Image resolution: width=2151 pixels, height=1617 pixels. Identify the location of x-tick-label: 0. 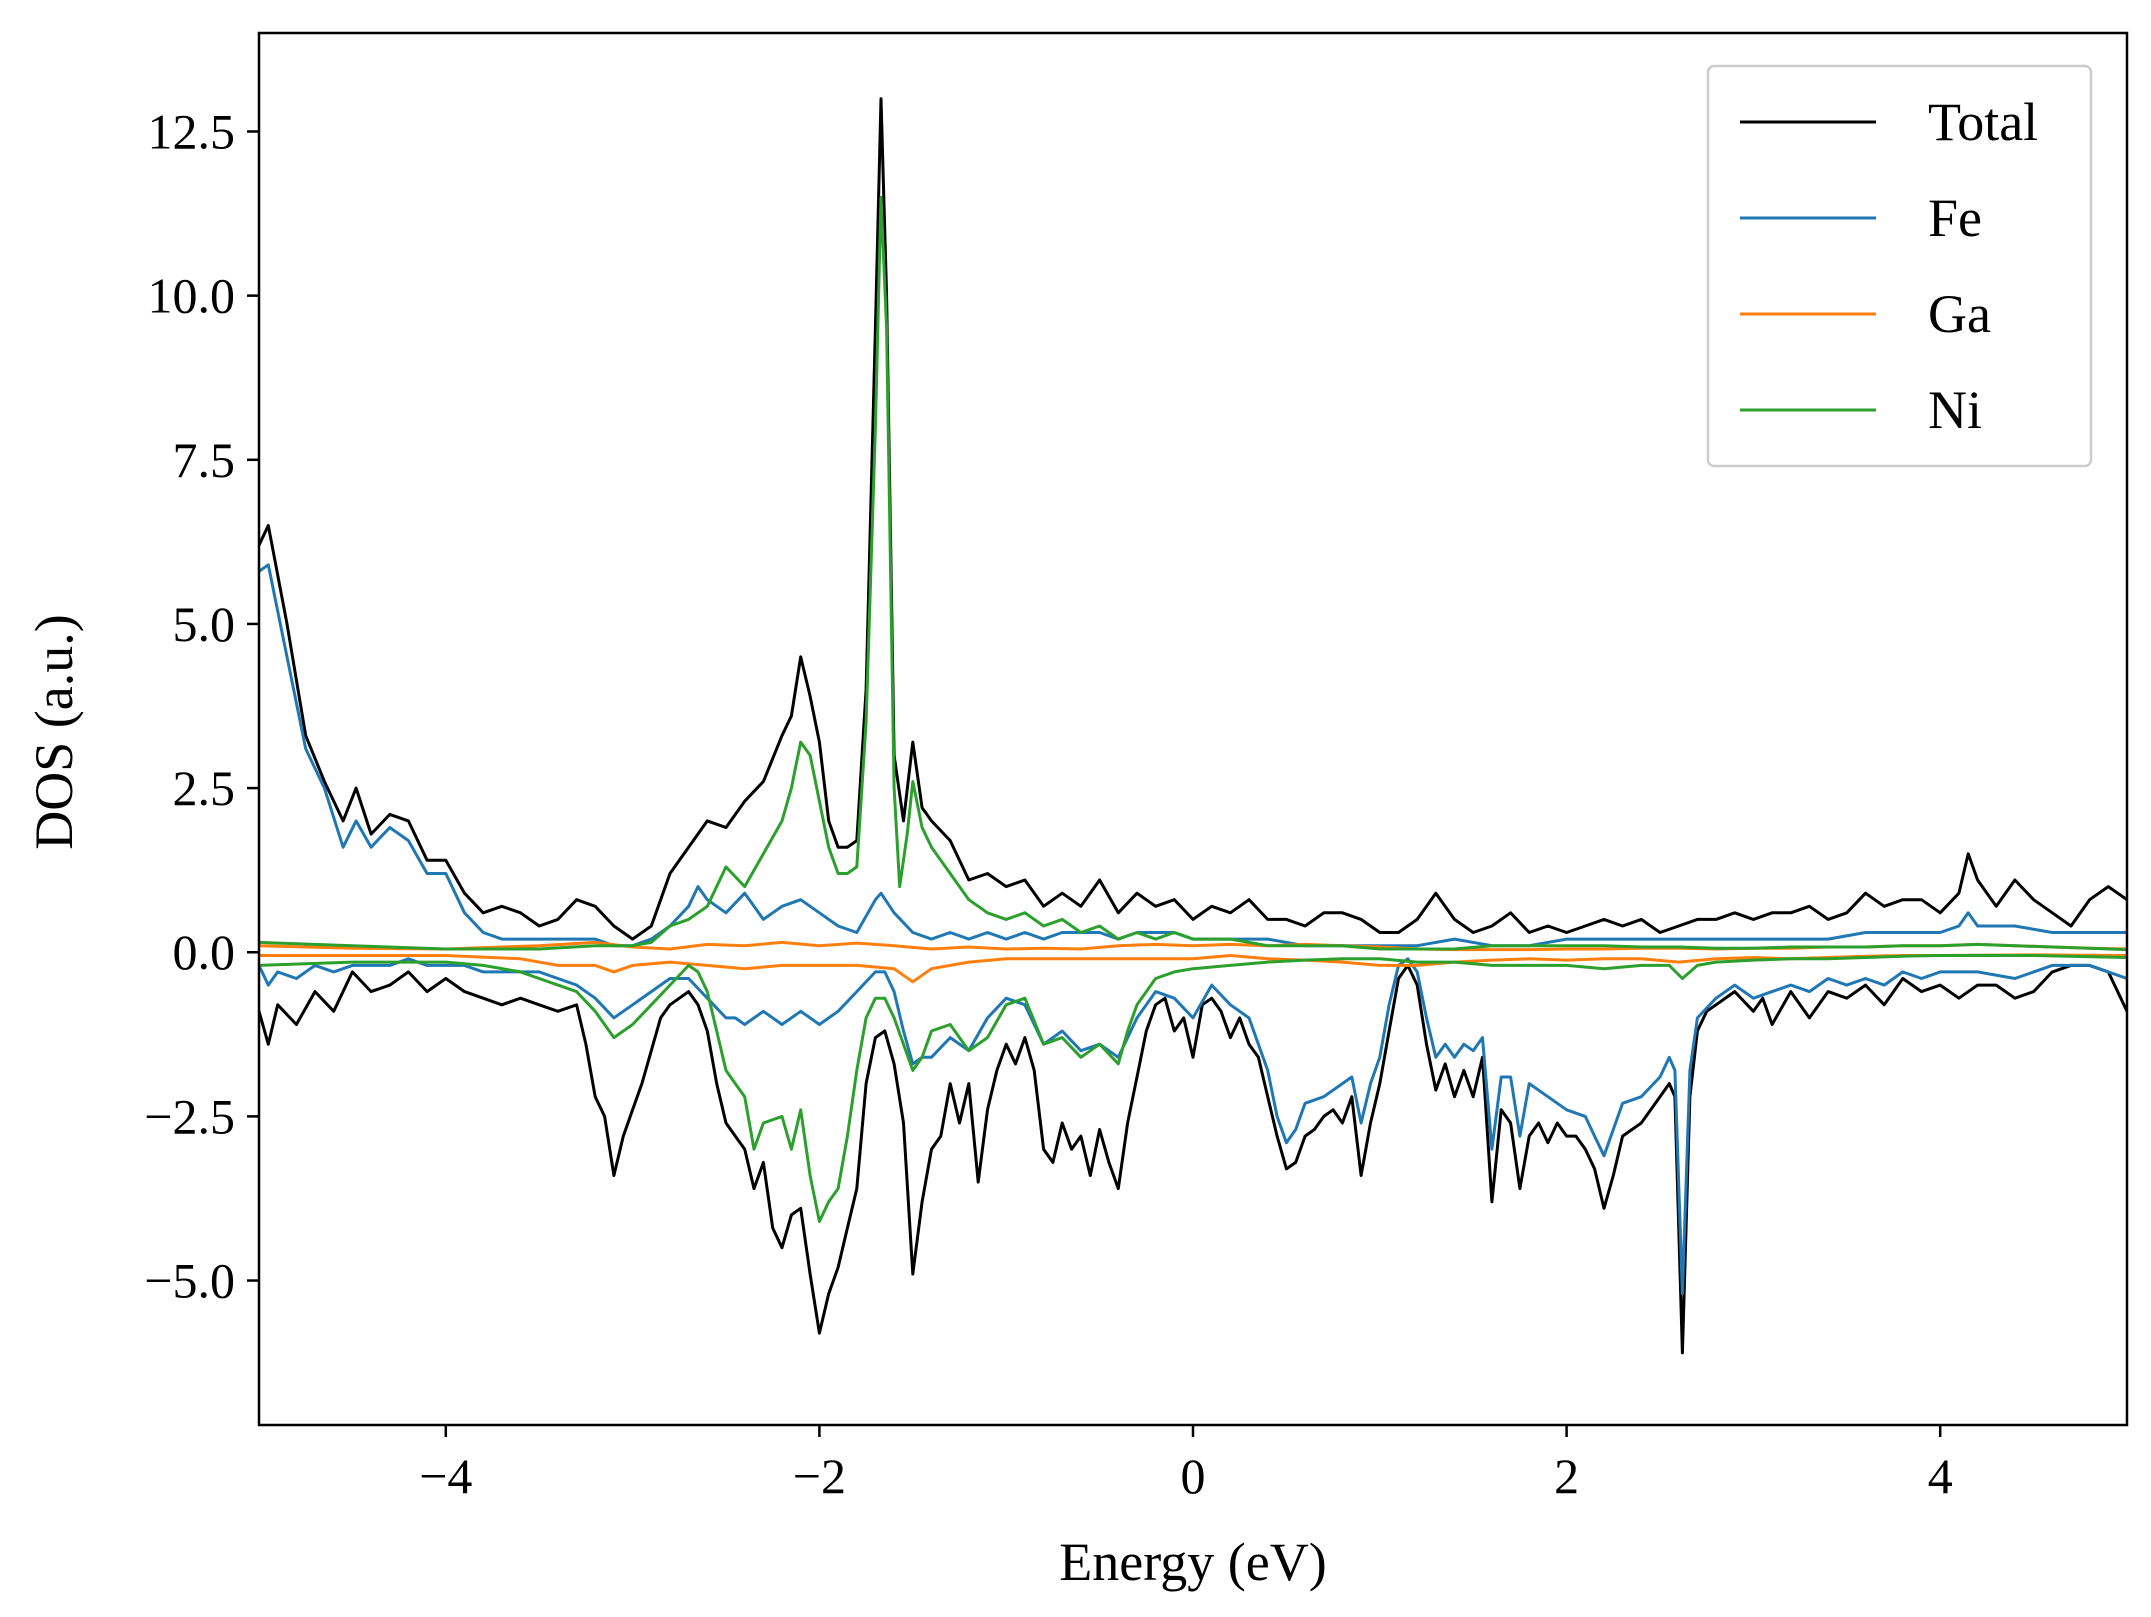
(1193, 1476).